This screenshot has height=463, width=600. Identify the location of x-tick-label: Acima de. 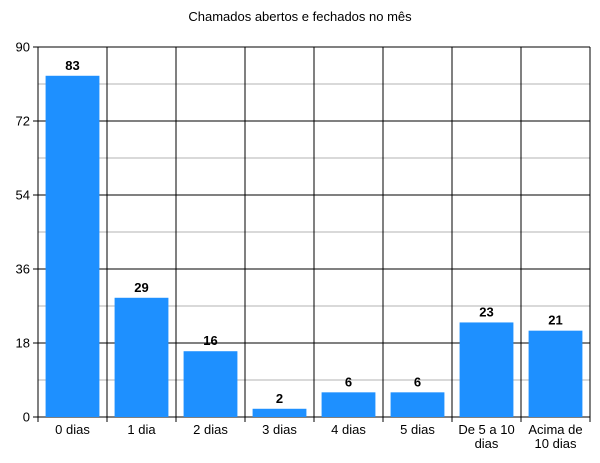
(555, 429).